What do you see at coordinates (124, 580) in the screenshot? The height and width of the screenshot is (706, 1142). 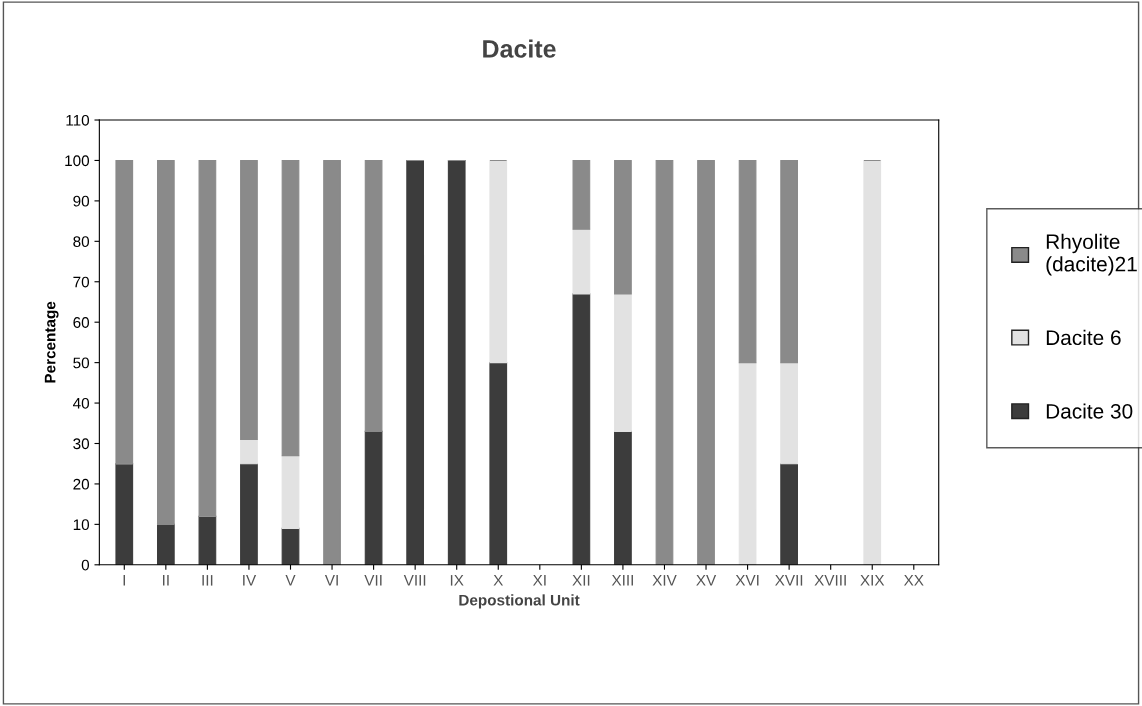 I see `x-tick-label: I` at bounding box center [124, 580].